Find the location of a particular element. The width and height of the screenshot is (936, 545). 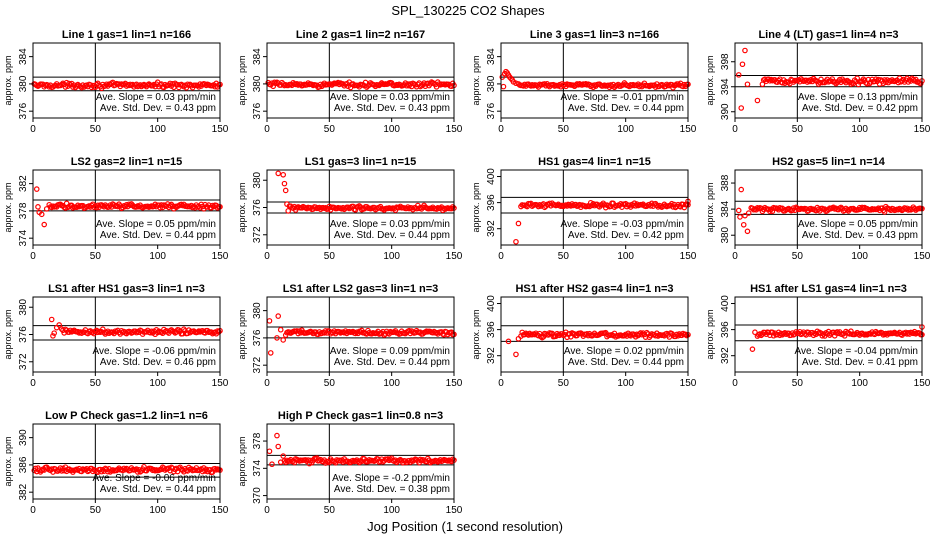

panel-title: LS2 gas=2 lin=1 n=15 is located at coordinates (127, 162).